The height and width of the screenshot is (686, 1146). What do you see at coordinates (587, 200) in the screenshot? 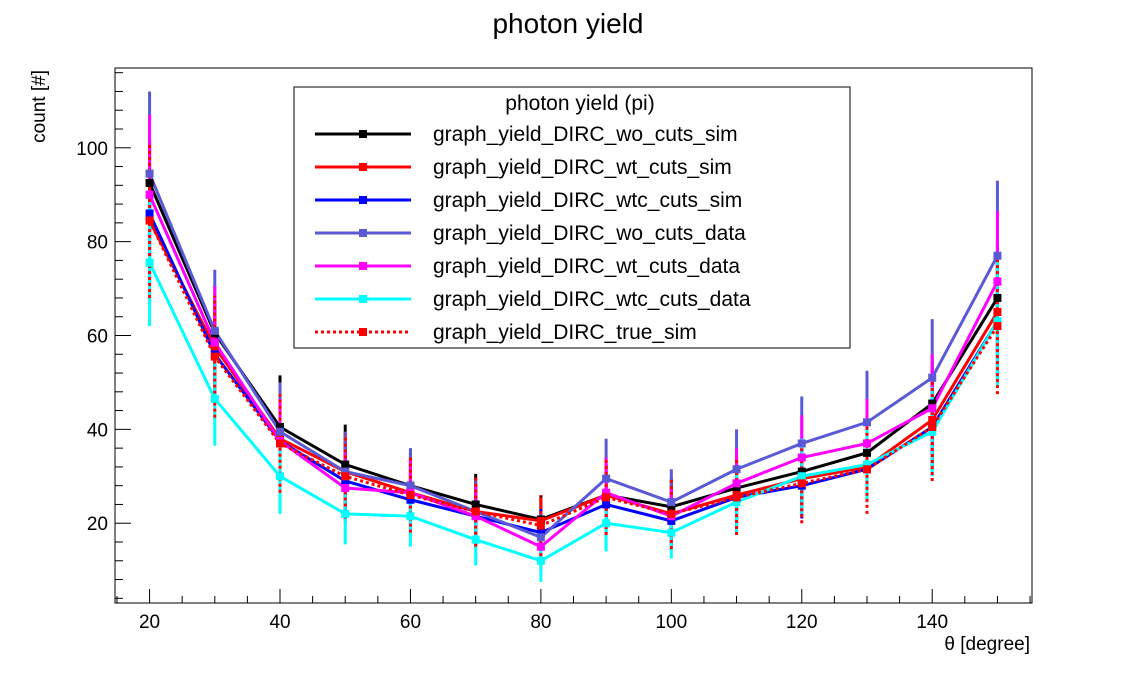
I see `legend-label: graph_yield_DIRC_wtc_cuts_sim` at bounding box center [587, 200].